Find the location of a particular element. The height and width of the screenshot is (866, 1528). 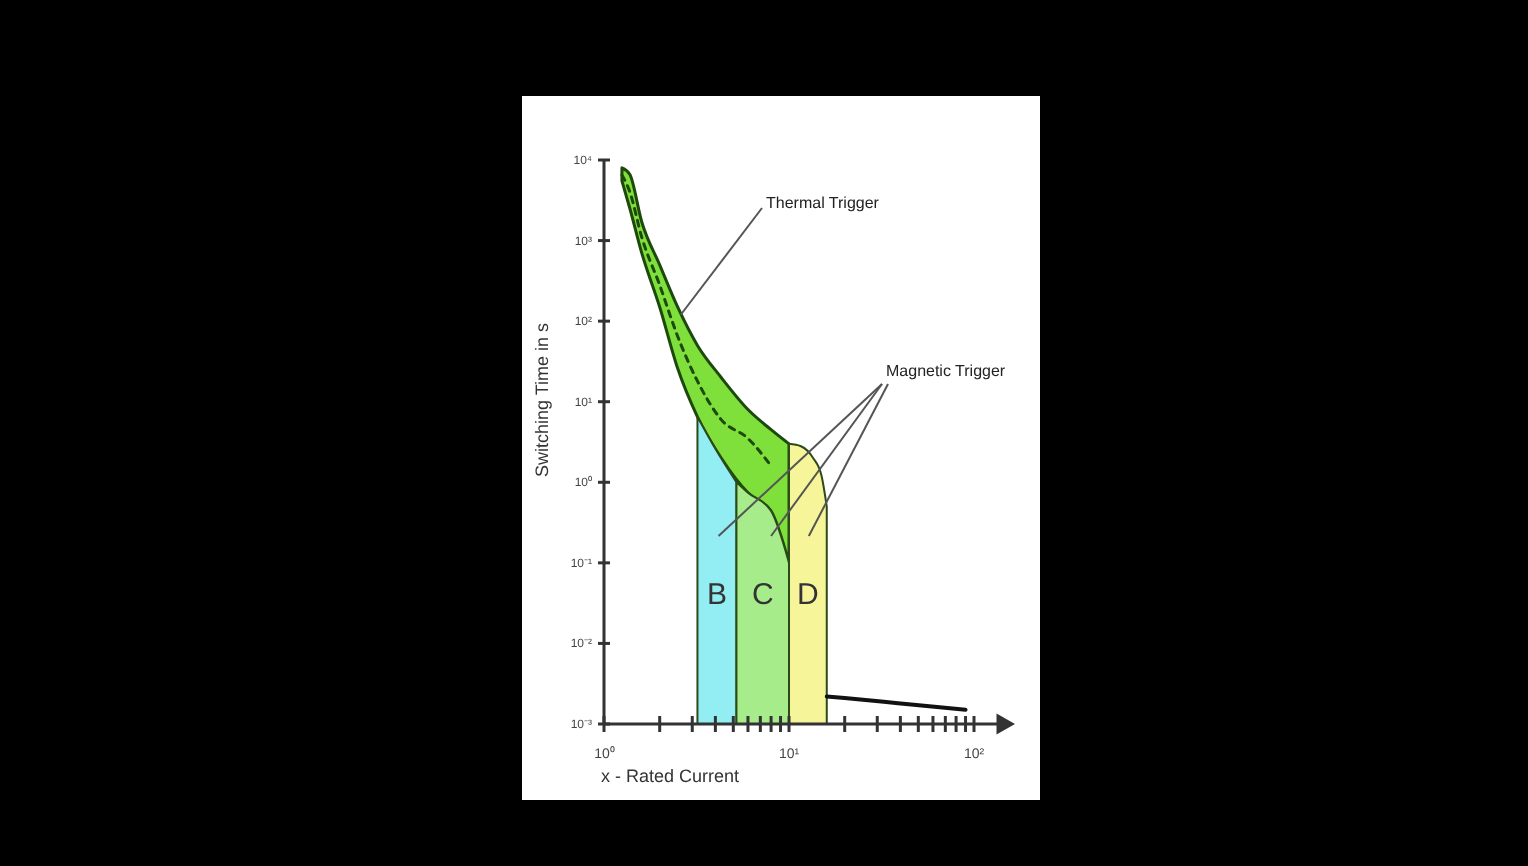

x-axis-title: x - Rated Current is located at coordinates (670, 776).